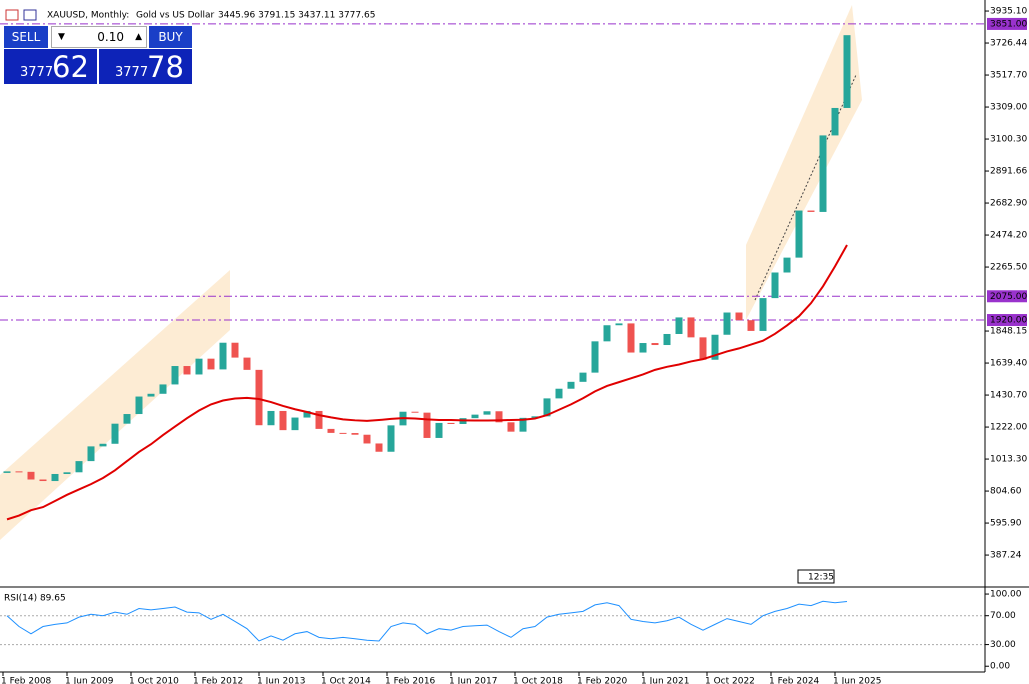 The height and width of the screenshot is (684, 1029). What do you see at coordinates (26, 680) in the screenshot?
I see `x-tick-label: 1 Feb 2008` at bounding box center [26, 680].